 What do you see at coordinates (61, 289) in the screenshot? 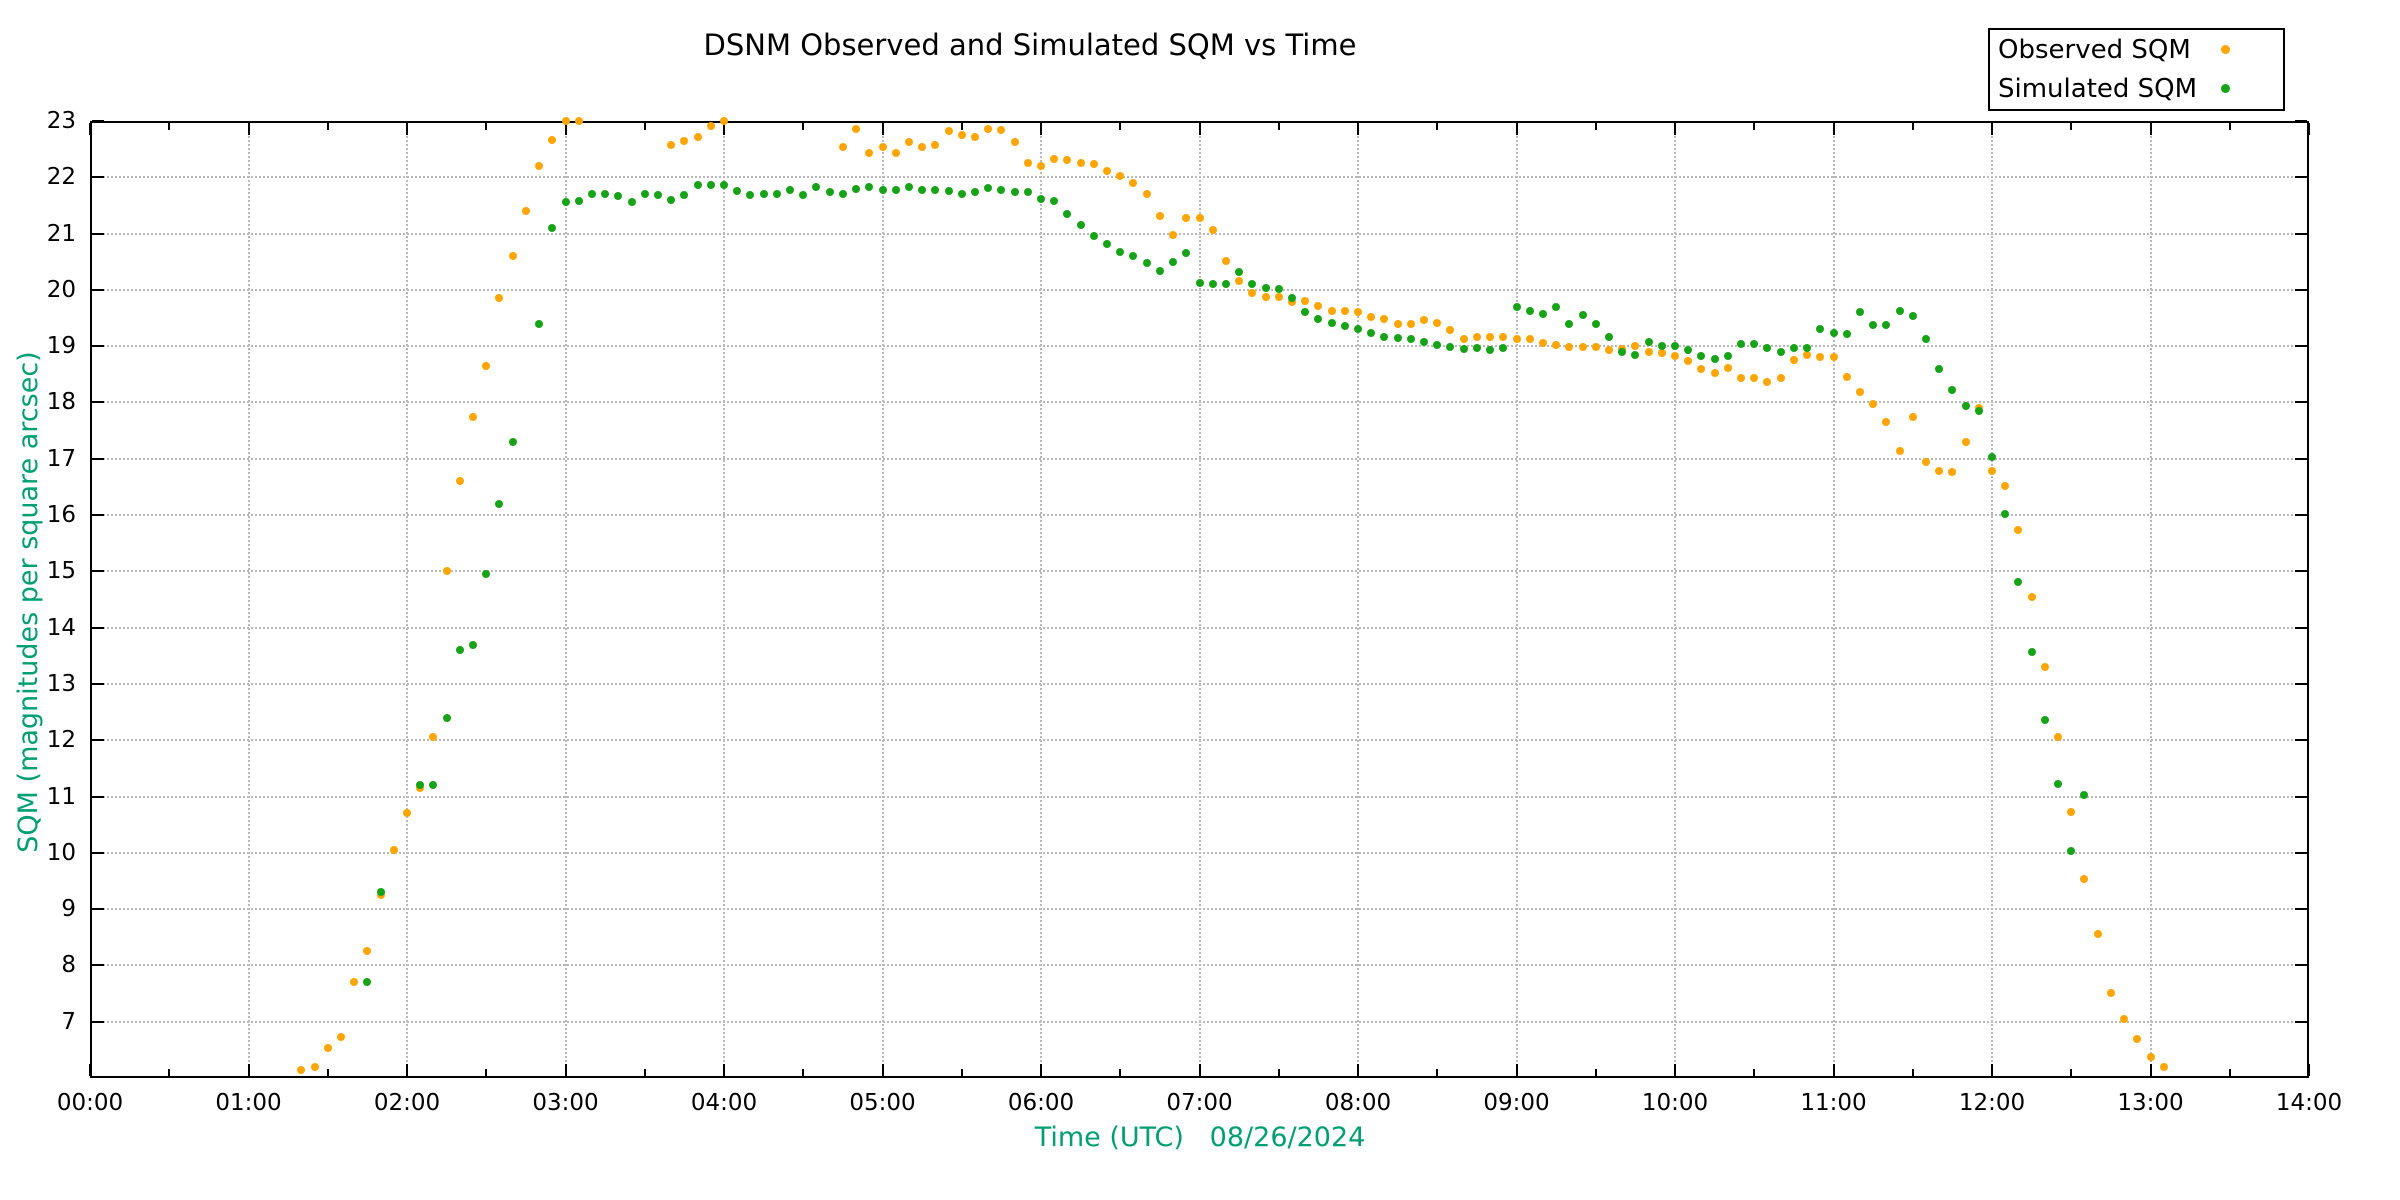
I see `y-tick-label: 20` at bounding box center [61, 289].